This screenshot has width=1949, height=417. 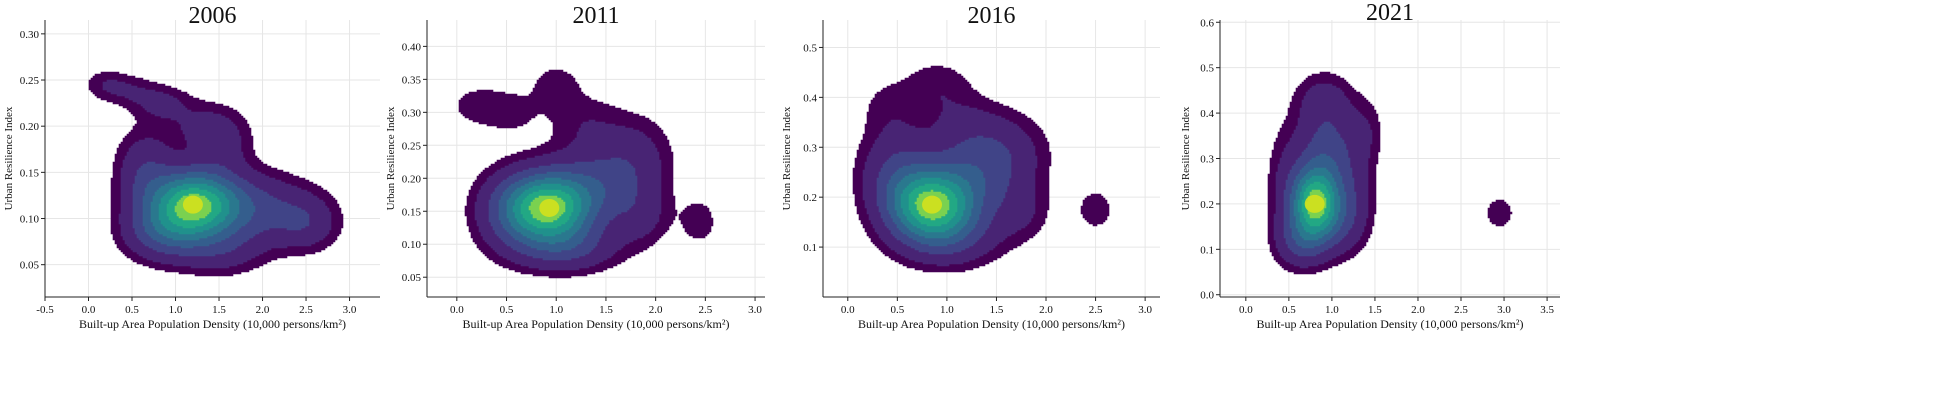 What do you see at coordinates (1207, 296) in the screenshot?
I see `y-tick-label: 0.0` at bounding box center [1207, 296].